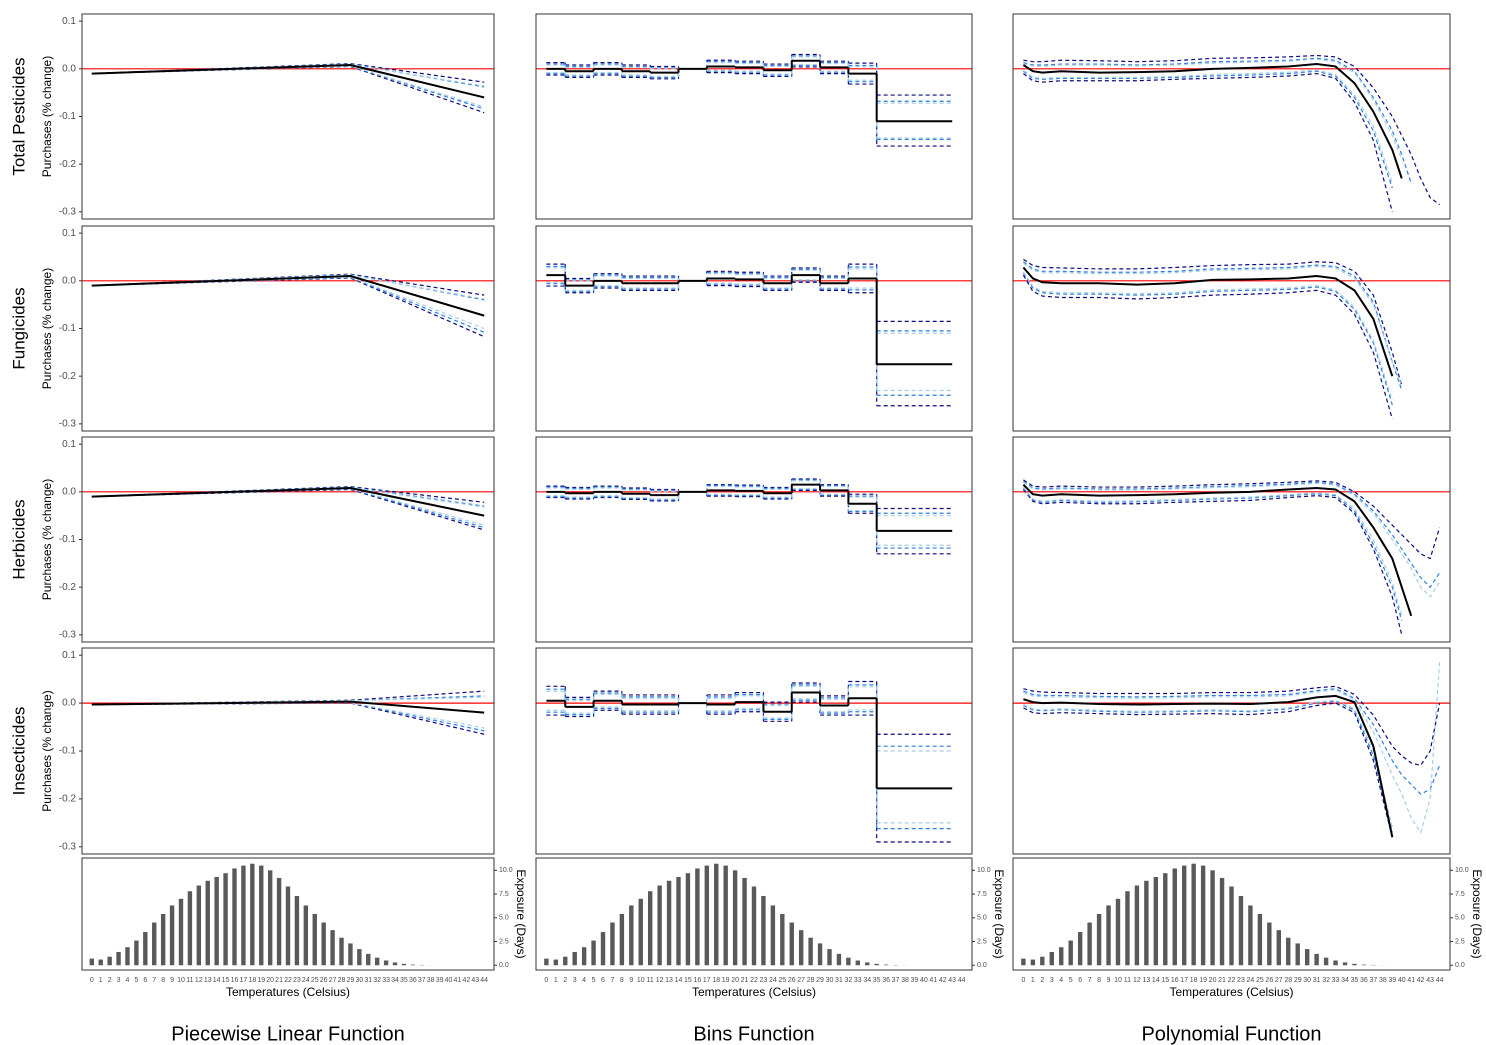 The image size is (1486, 1045). Describe the element at coordinates (68, 587) in the screenshot. I see `y-tick-label: -0.2` at that location.